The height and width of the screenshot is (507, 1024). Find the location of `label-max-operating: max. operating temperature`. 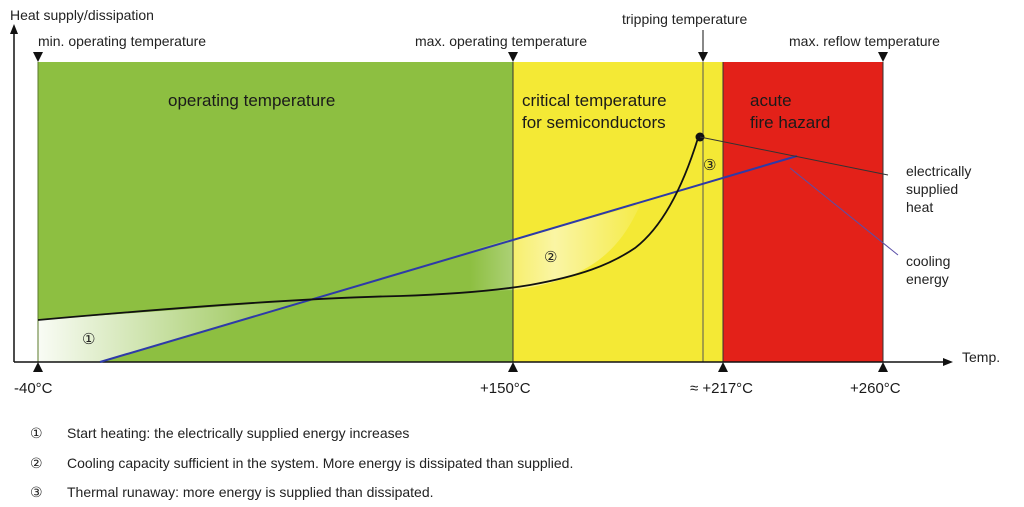

label-max-operating: max. operating temperature is located at coordinates (501, 41).